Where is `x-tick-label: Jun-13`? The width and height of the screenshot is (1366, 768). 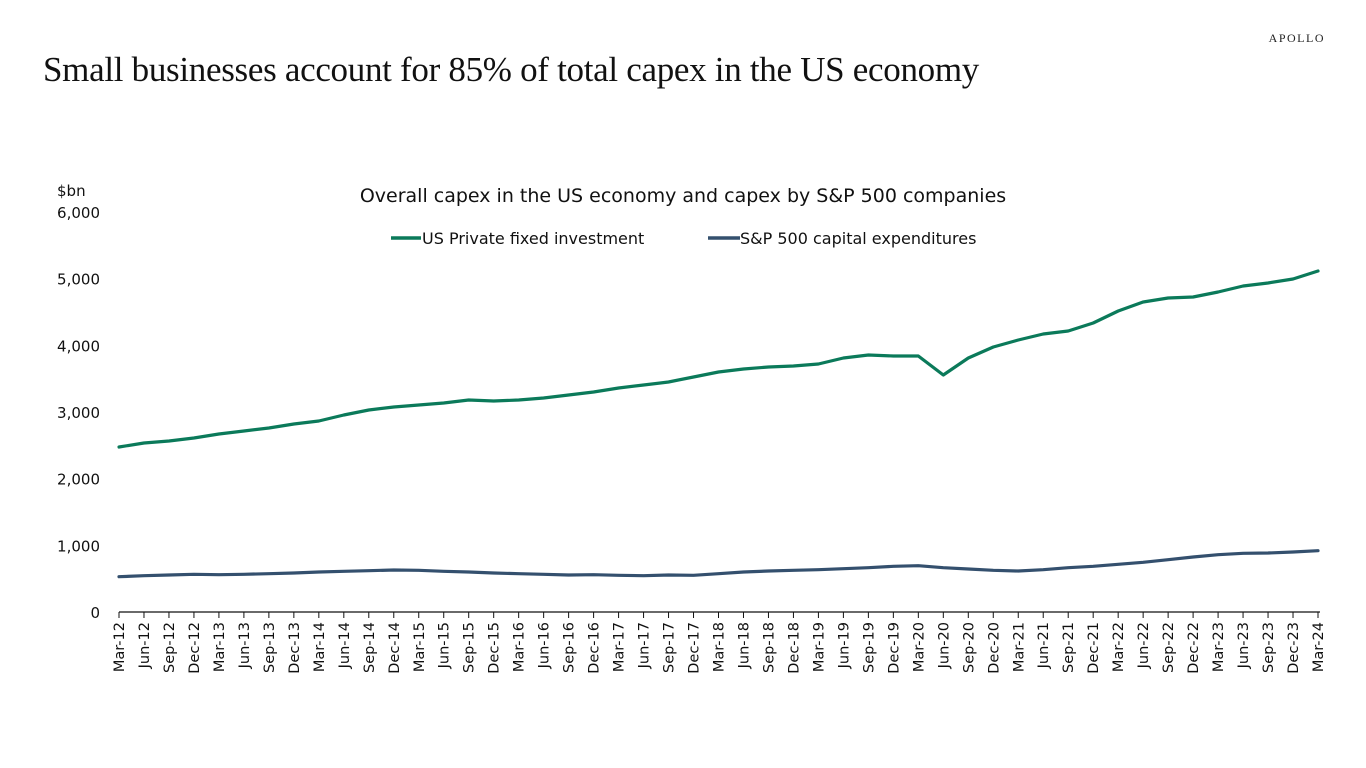
x-tick-label: Jun-13 is located at coordinates (245, 645).